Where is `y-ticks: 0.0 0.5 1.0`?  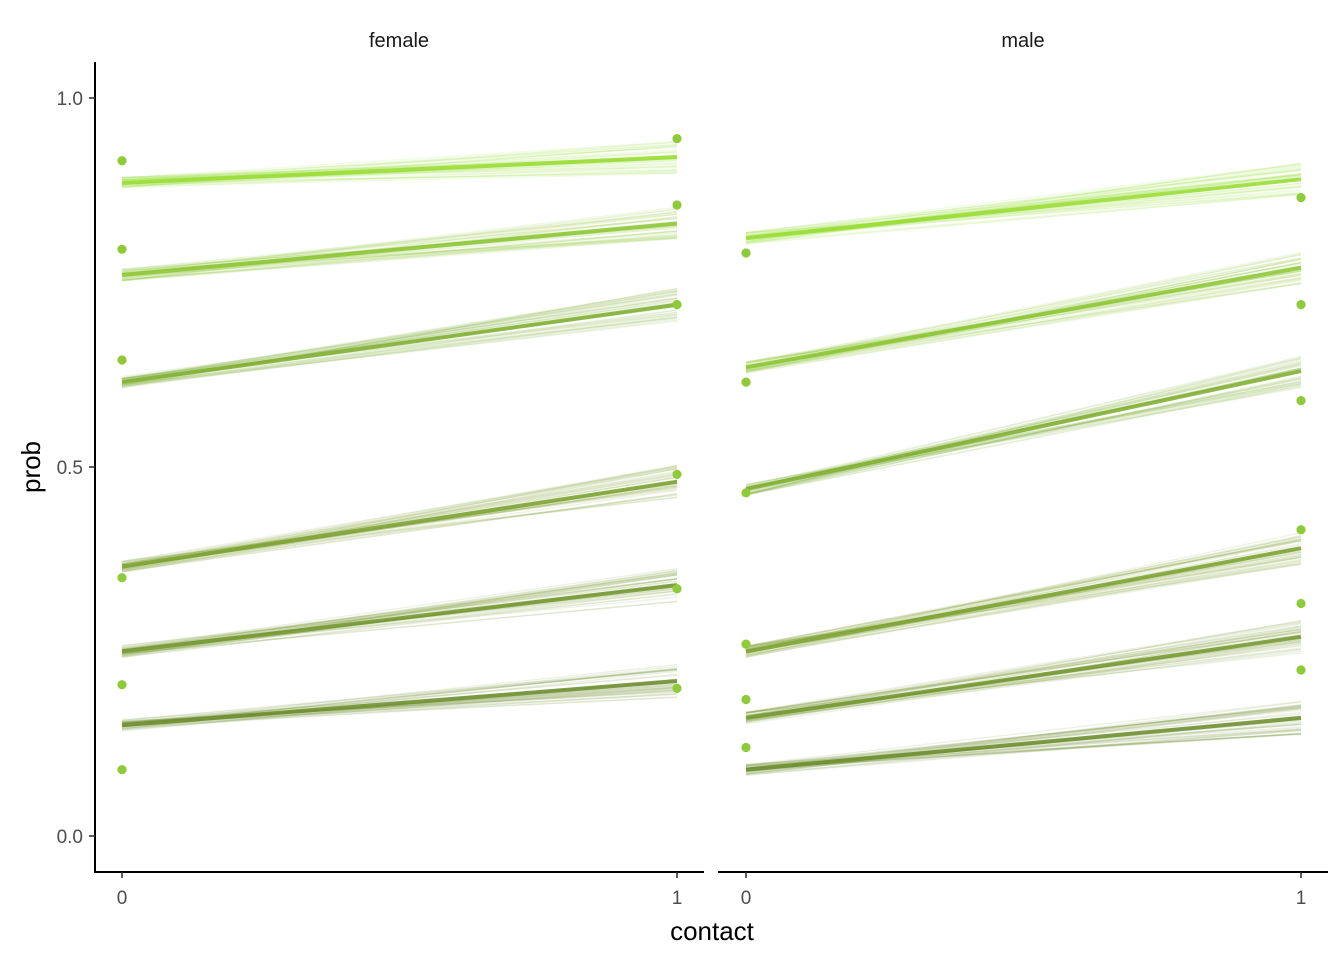 y-ticks: 0.0 0.5 1.0 is located at coordinates (76, 468).